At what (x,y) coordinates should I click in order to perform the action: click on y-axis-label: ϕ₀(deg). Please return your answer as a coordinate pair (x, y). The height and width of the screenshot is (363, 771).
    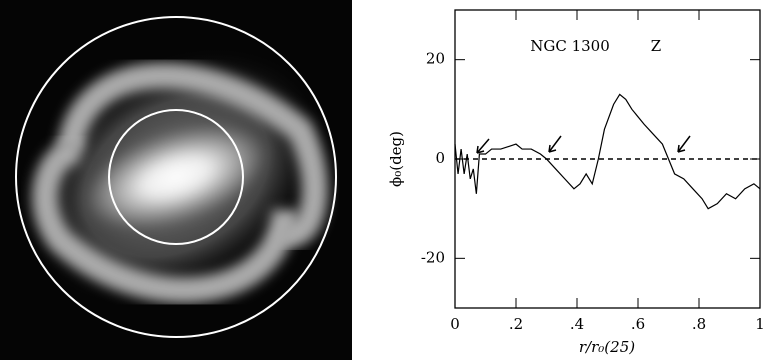
    Looking at the image, I should click on (396, 159).